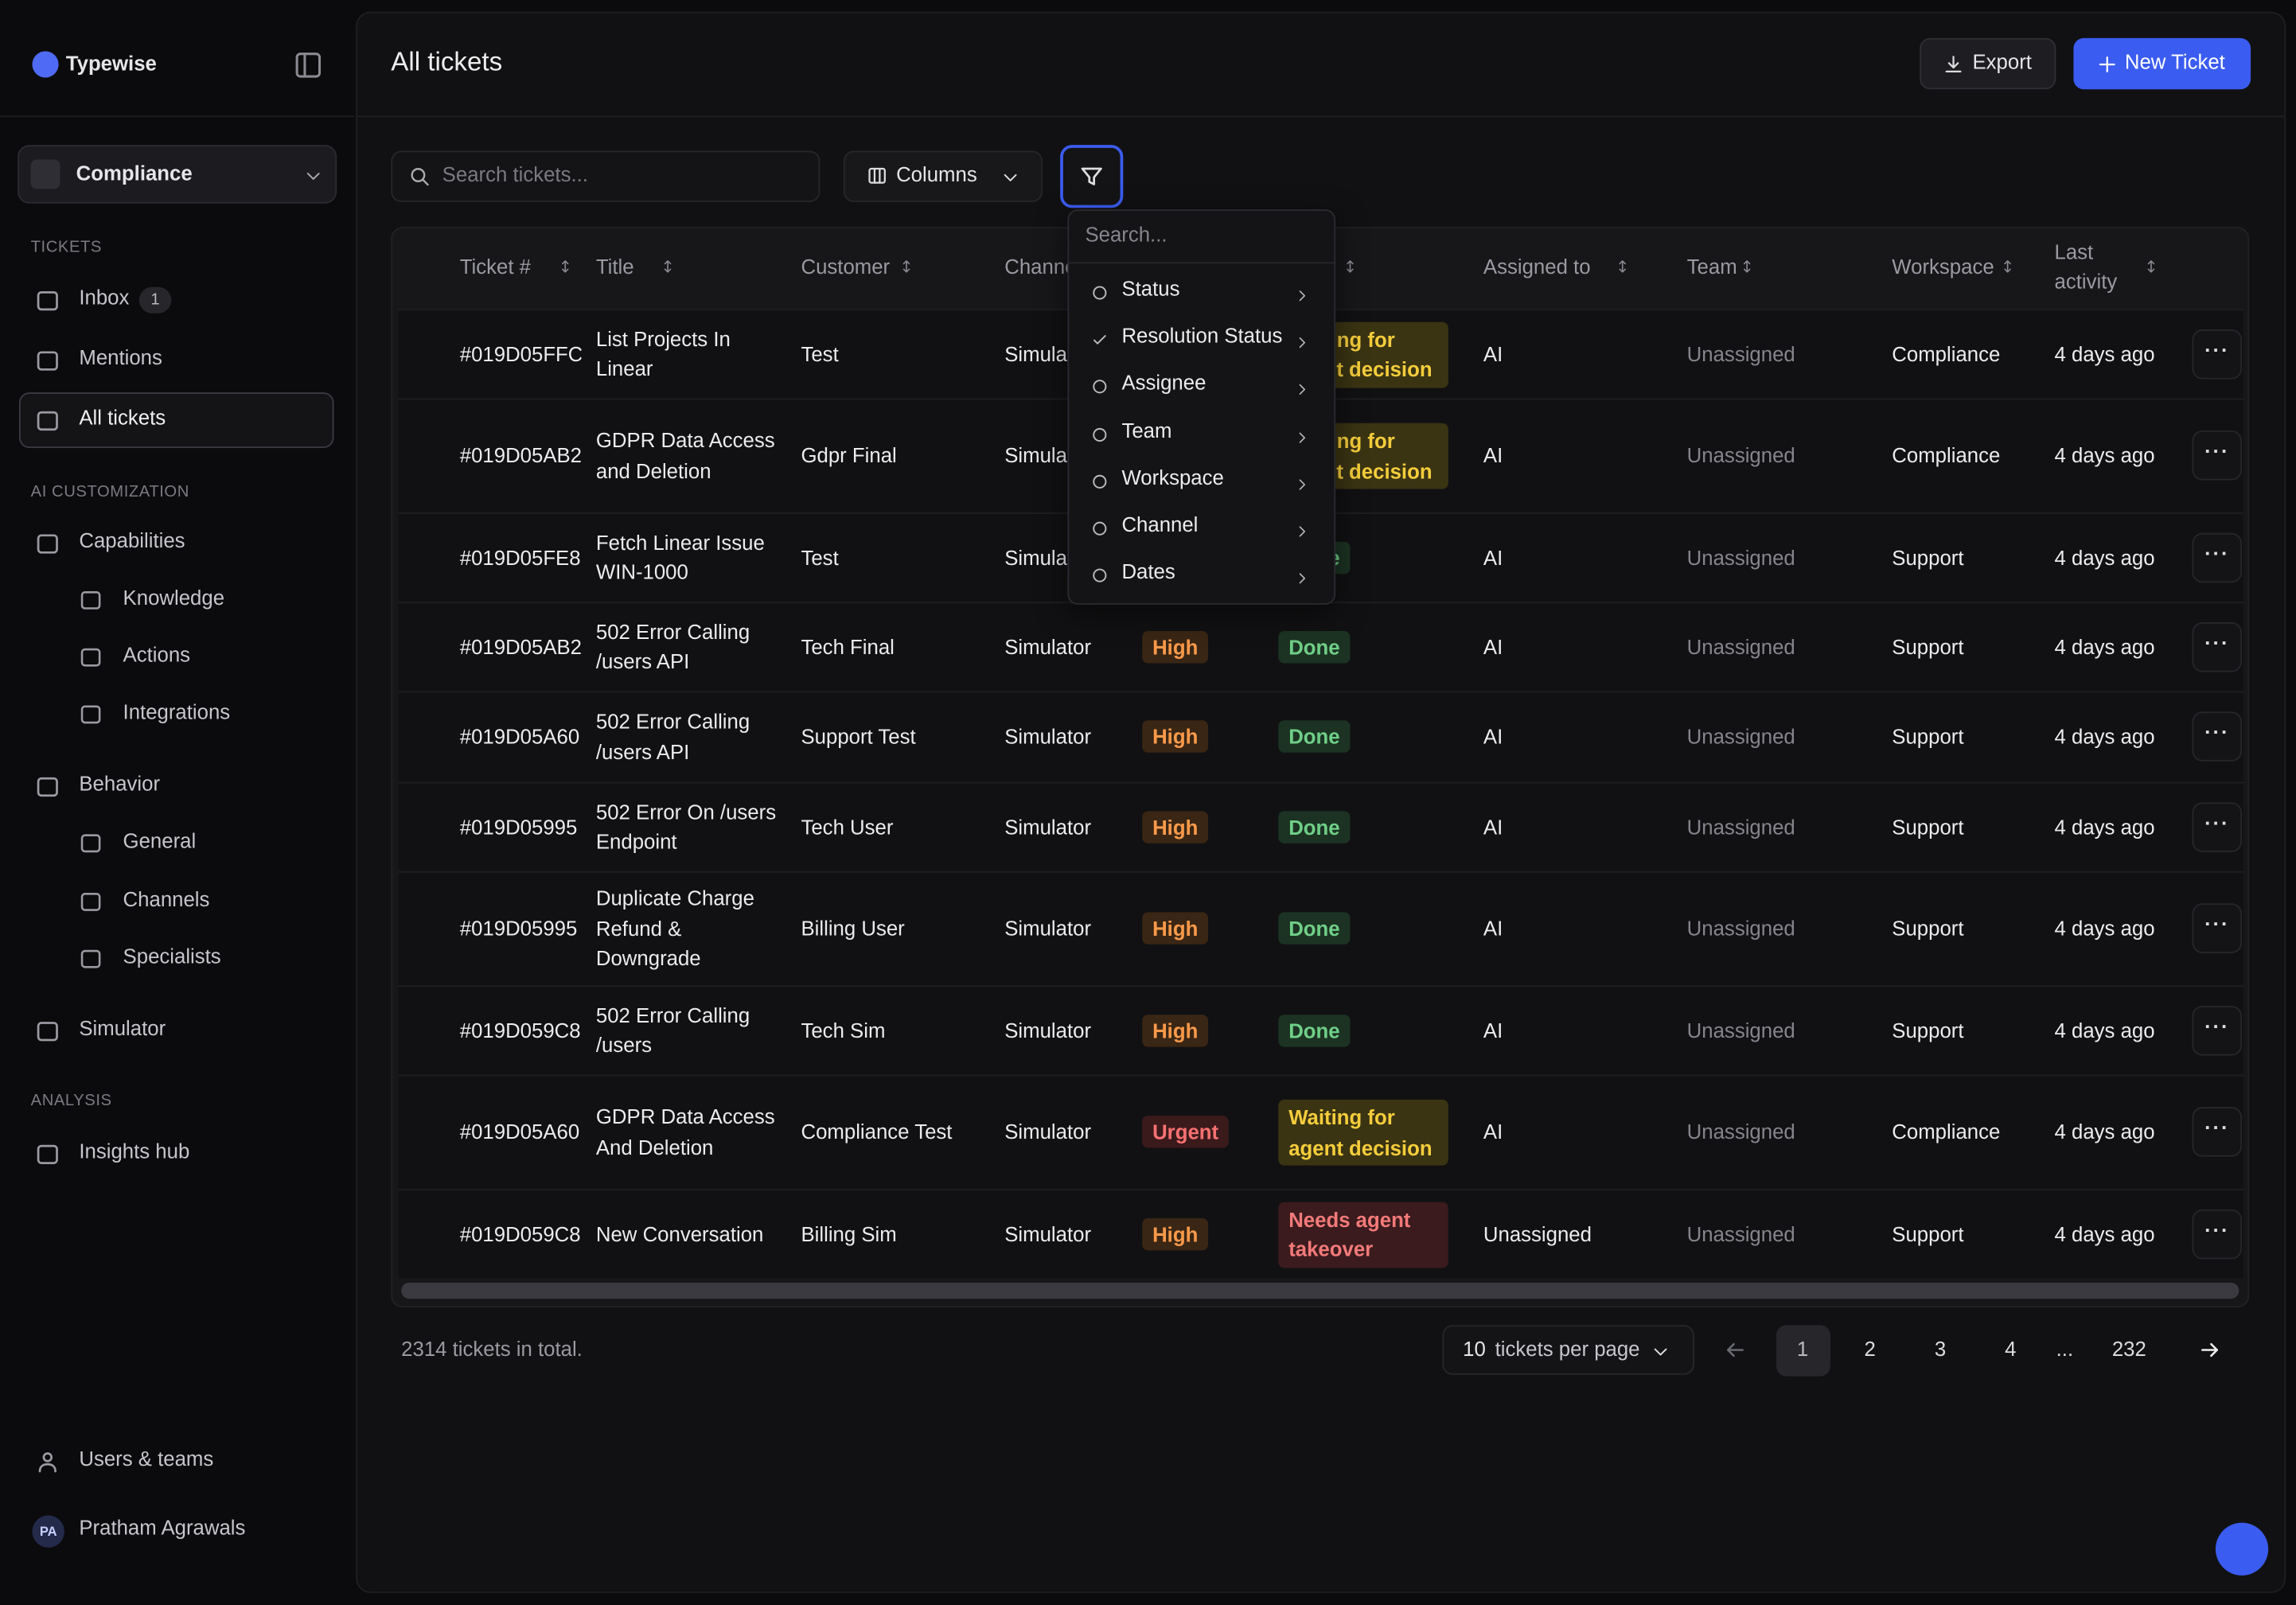  I want to click on page-link: 3, so click(1940, 1348).